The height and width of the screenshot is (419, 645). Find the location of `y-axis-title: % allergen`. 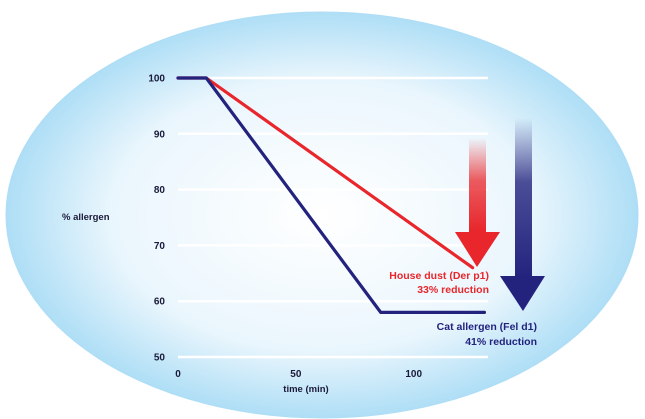

y-axis-title: % allergen is located at coordinates (86, 217).